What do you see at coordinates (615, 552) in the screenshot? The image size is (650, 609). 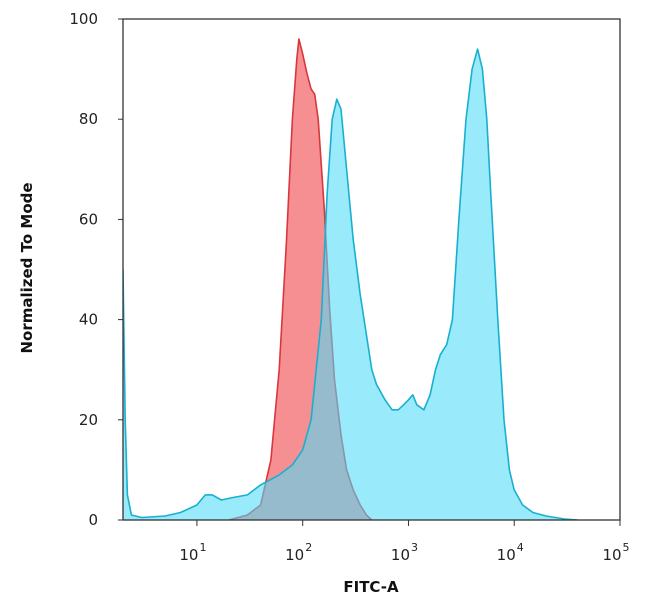 I see `x-tick-label: 10⁵` at bounding box center [615, 552].